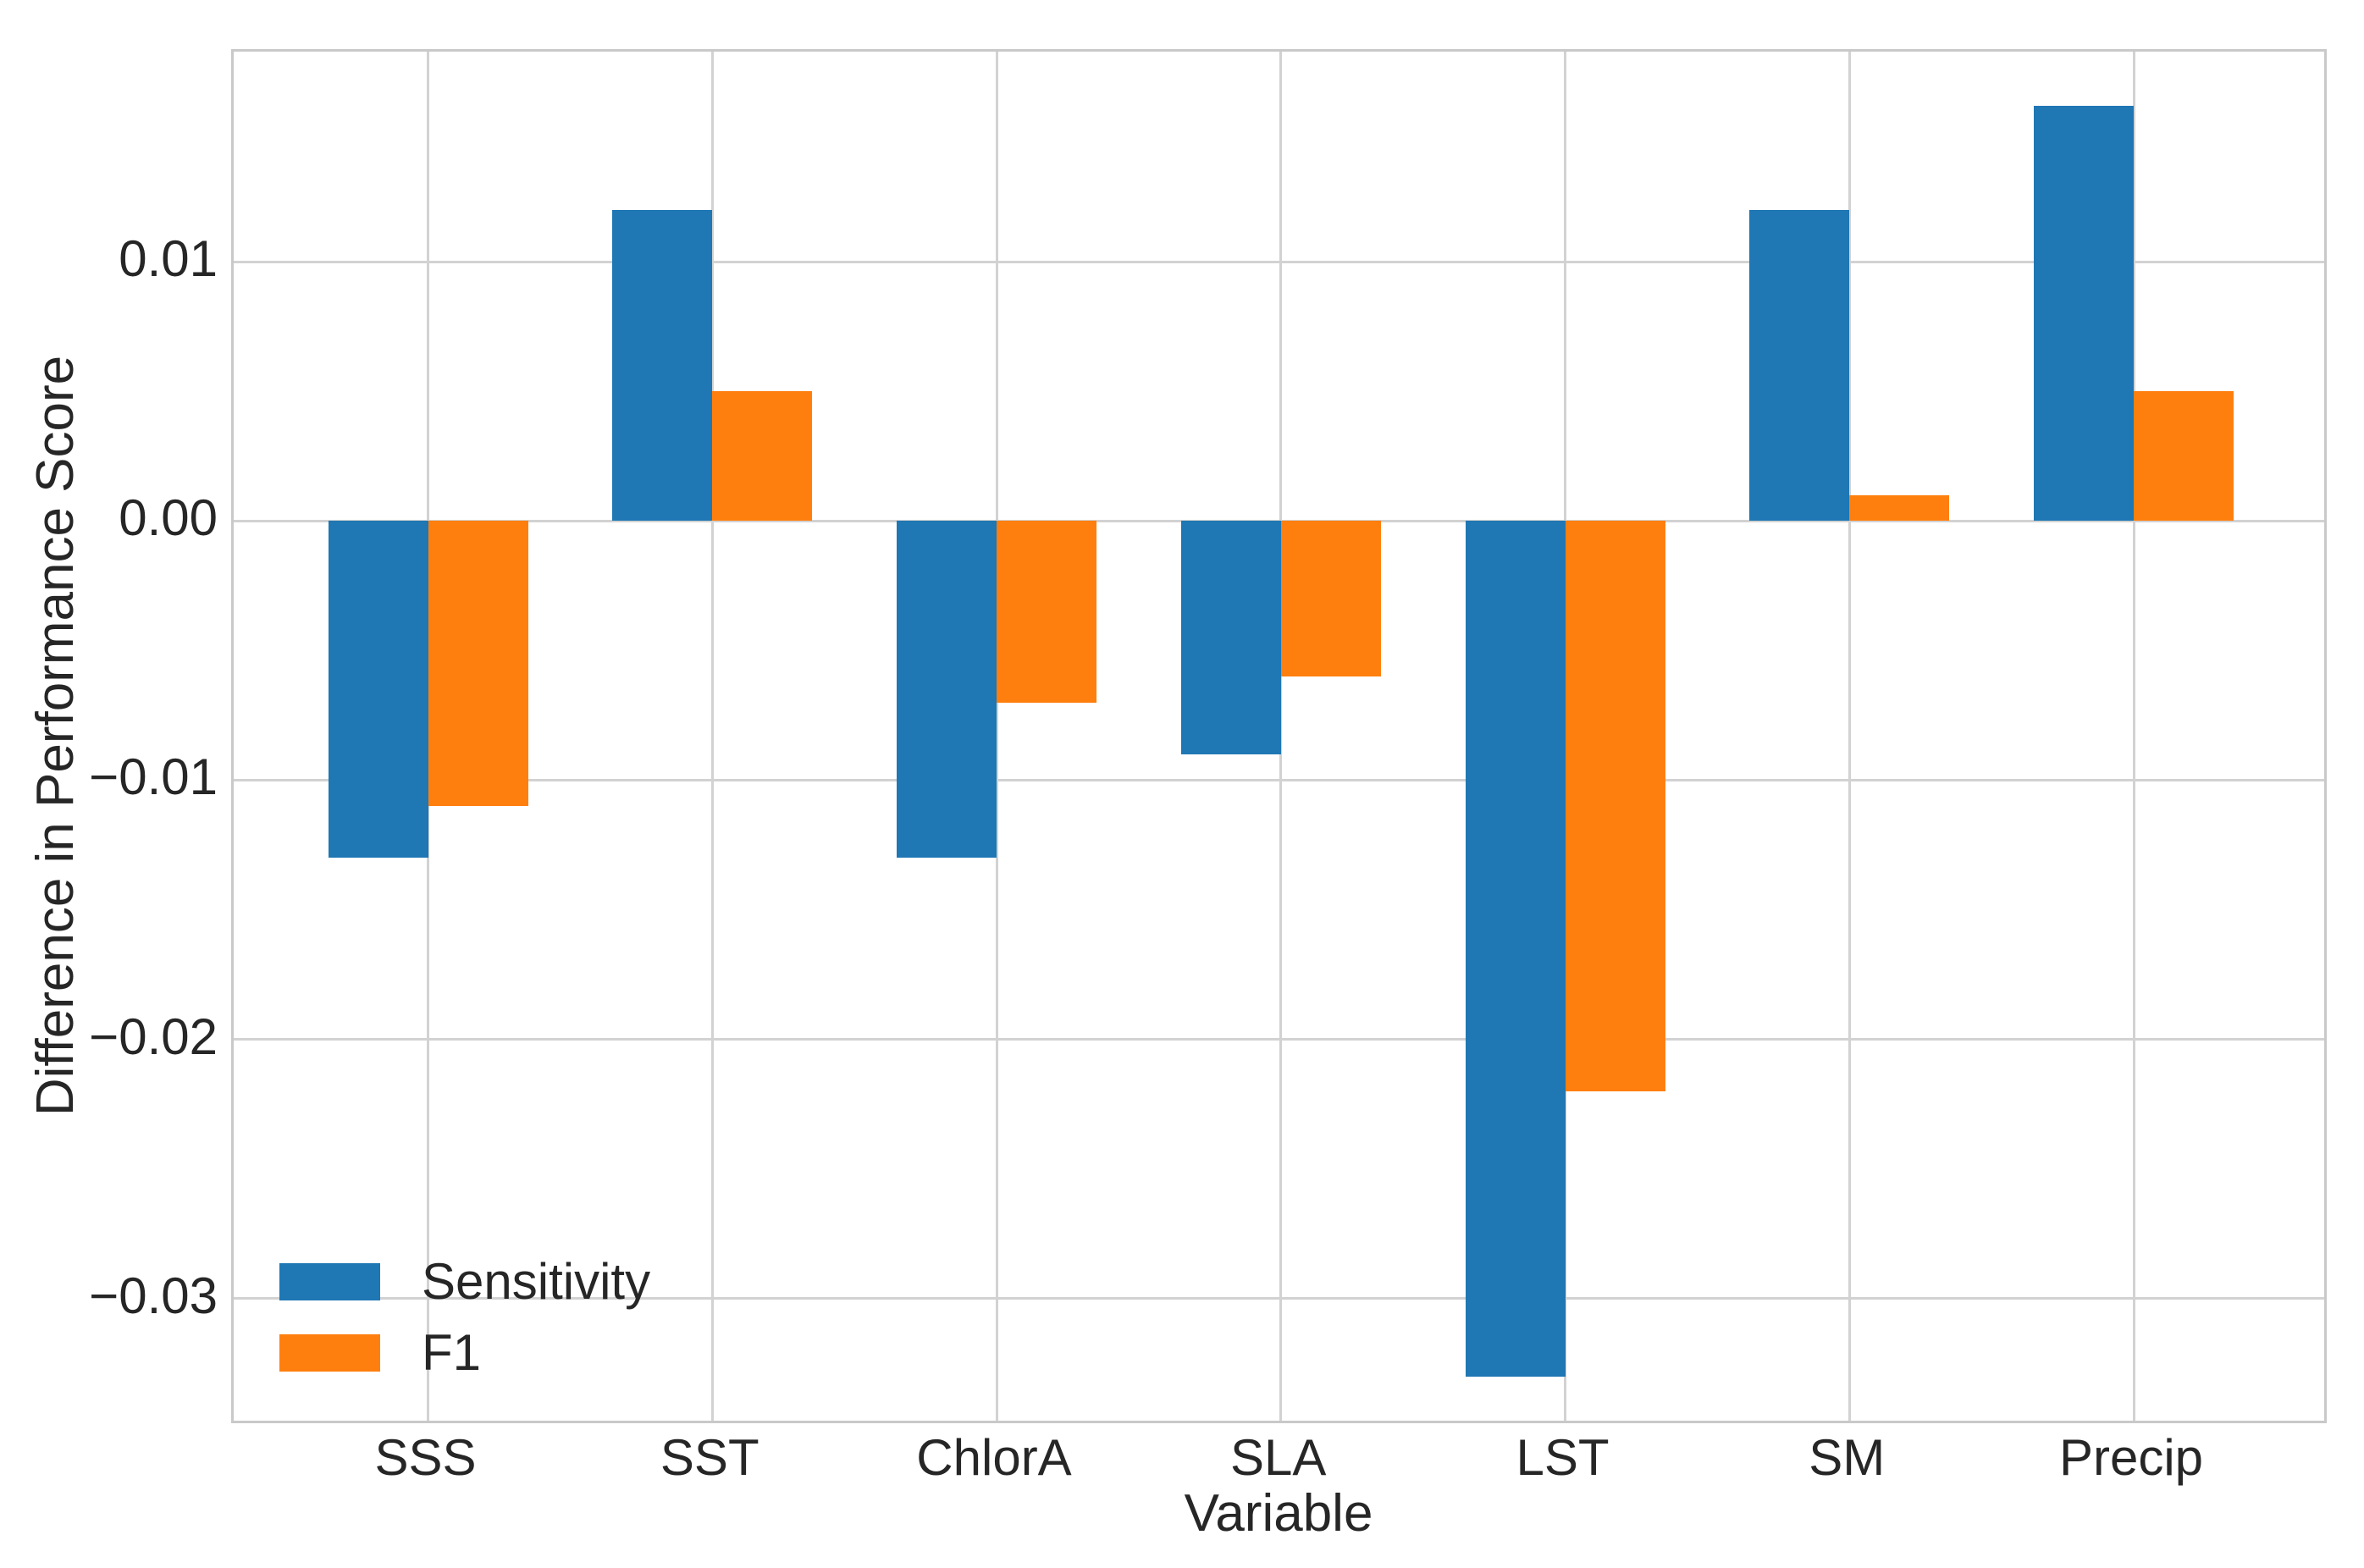 The height and width of the screenshot is (1568, 2364). Describe the element at coordinates (536, 1281) in the screenshot. I see `legend-label-sensitivity: Sensitivity` at that location.